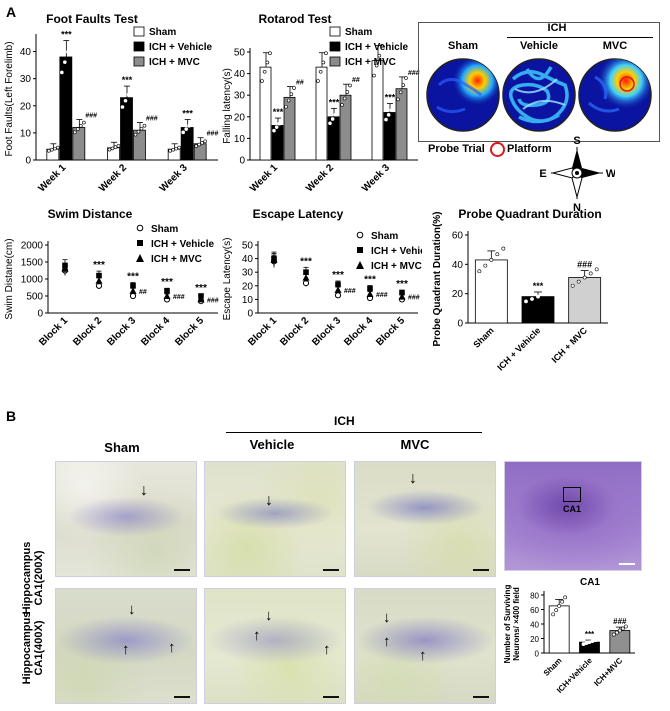 The width and height of the screenshot is (670, 711). Describe the element at coordinates (557, 28) in the screenshot. I see `heatmap-ich-label: ICH` at that location.